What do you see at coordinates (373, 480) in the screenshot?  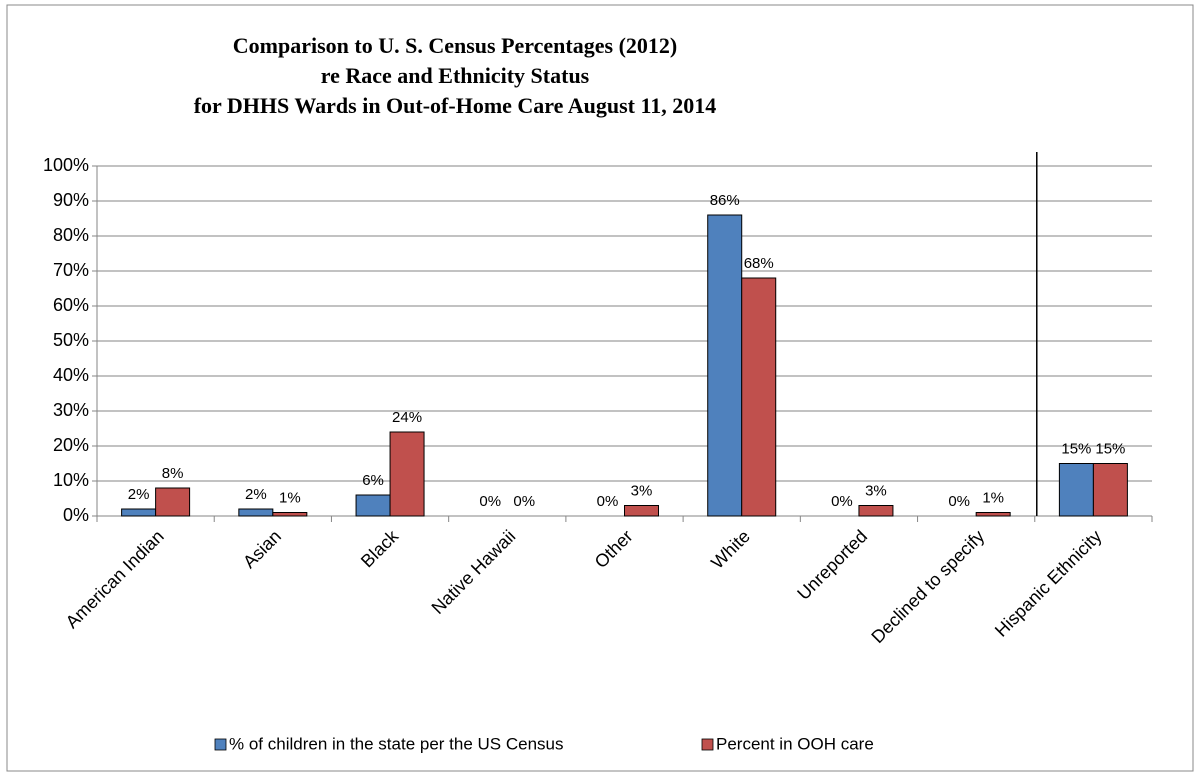 I see `value-label: 6%` at bounding box center [373, 480].